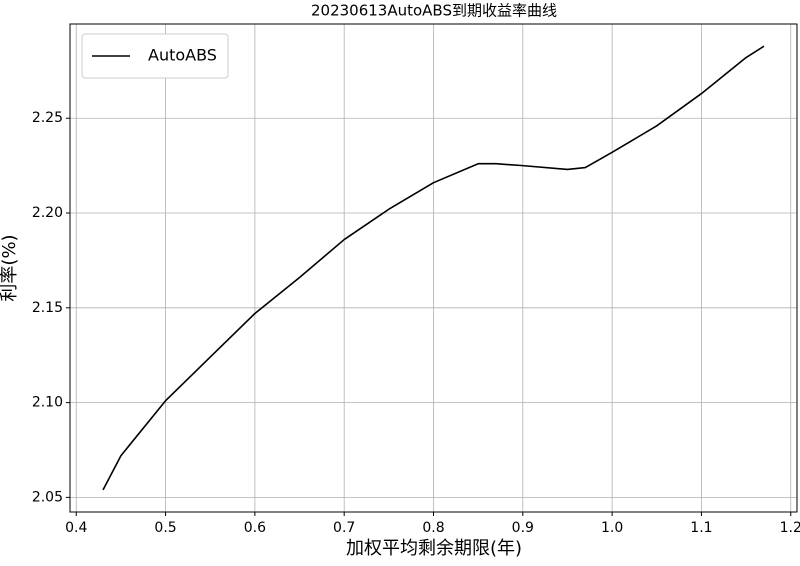 This screenshot has height=566, width=800. Describe the element at coordinates (523, 528) in the screenshot. I see `x-tick-label: 0.9` at that location.